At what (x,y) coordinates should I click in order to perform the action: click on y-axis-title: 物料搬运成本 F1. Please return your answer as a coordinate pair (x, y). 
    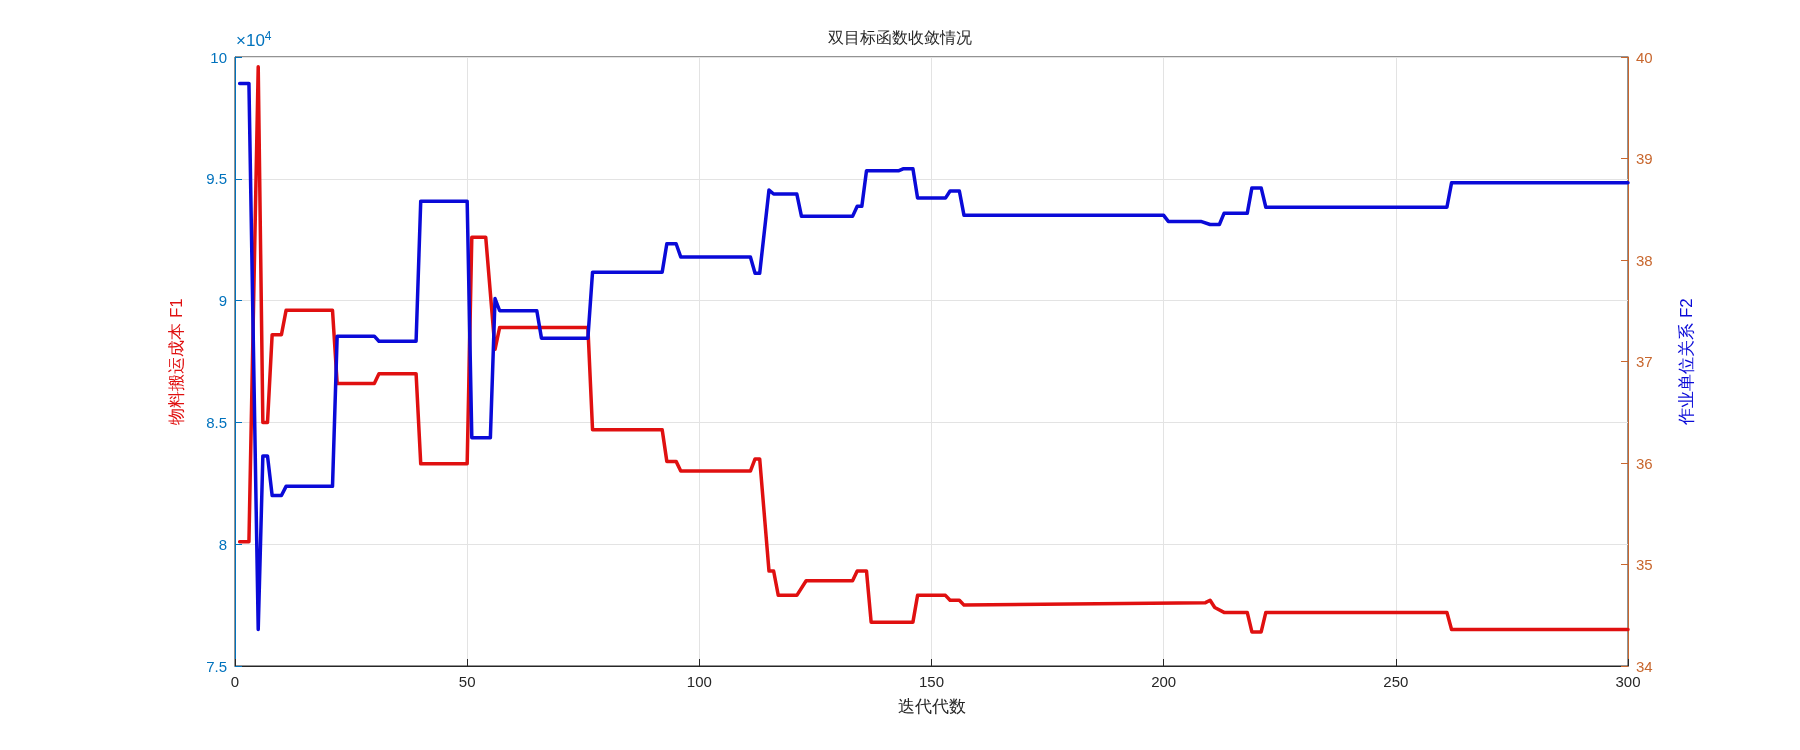
    Looking at the image, I should click on (176, 361).